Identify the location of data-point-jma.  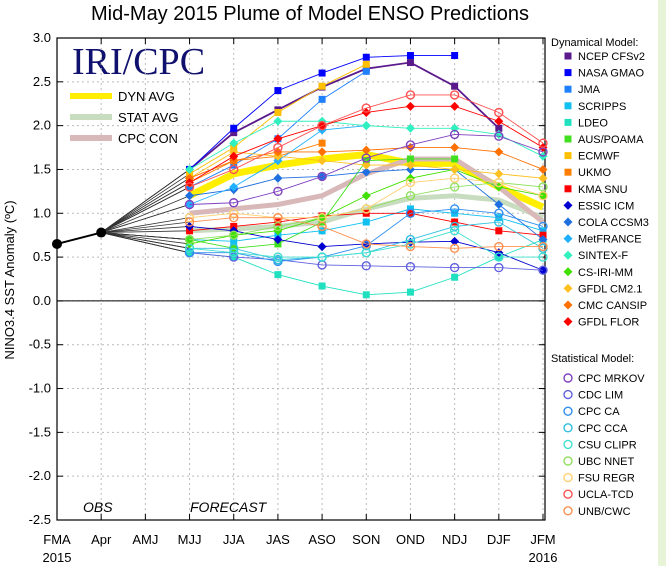
(322, 99).